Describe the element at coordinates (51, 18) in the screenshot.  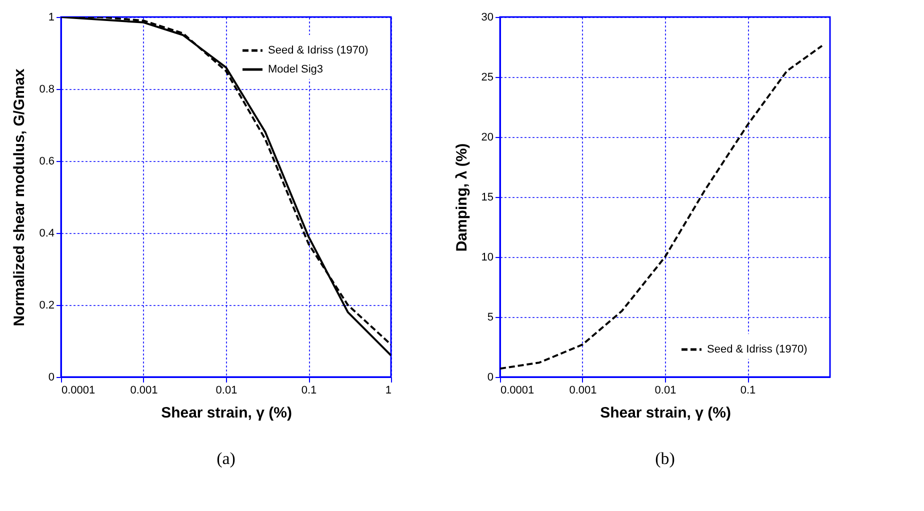
I see `y-tick-label: 1` at that location.